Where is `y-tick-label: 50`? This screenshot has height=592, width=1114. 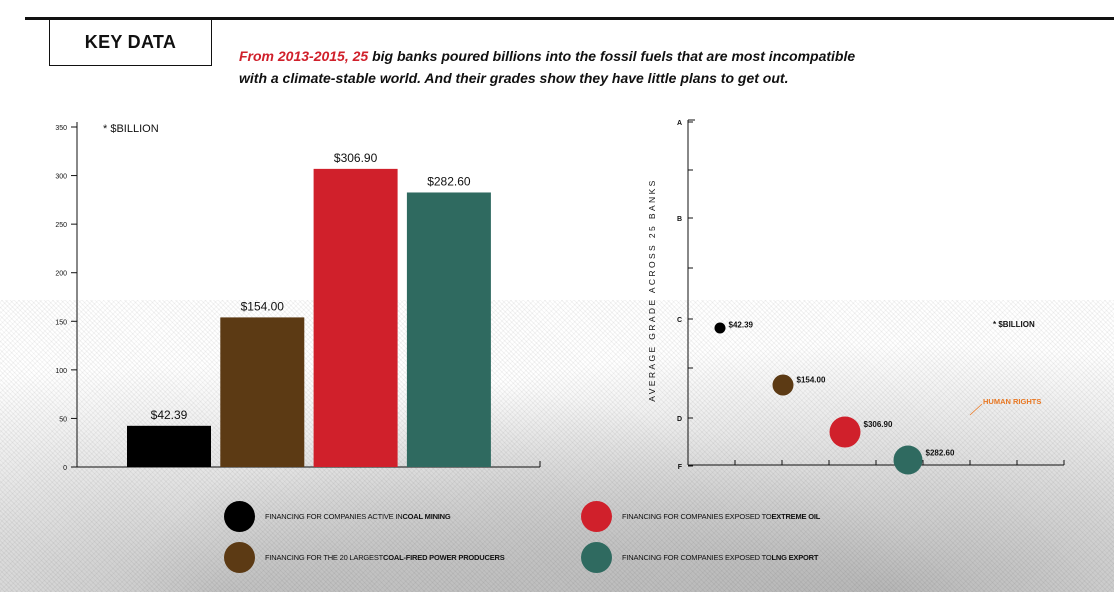
y-tick-label: 50 is located at coordinates (63, 419).